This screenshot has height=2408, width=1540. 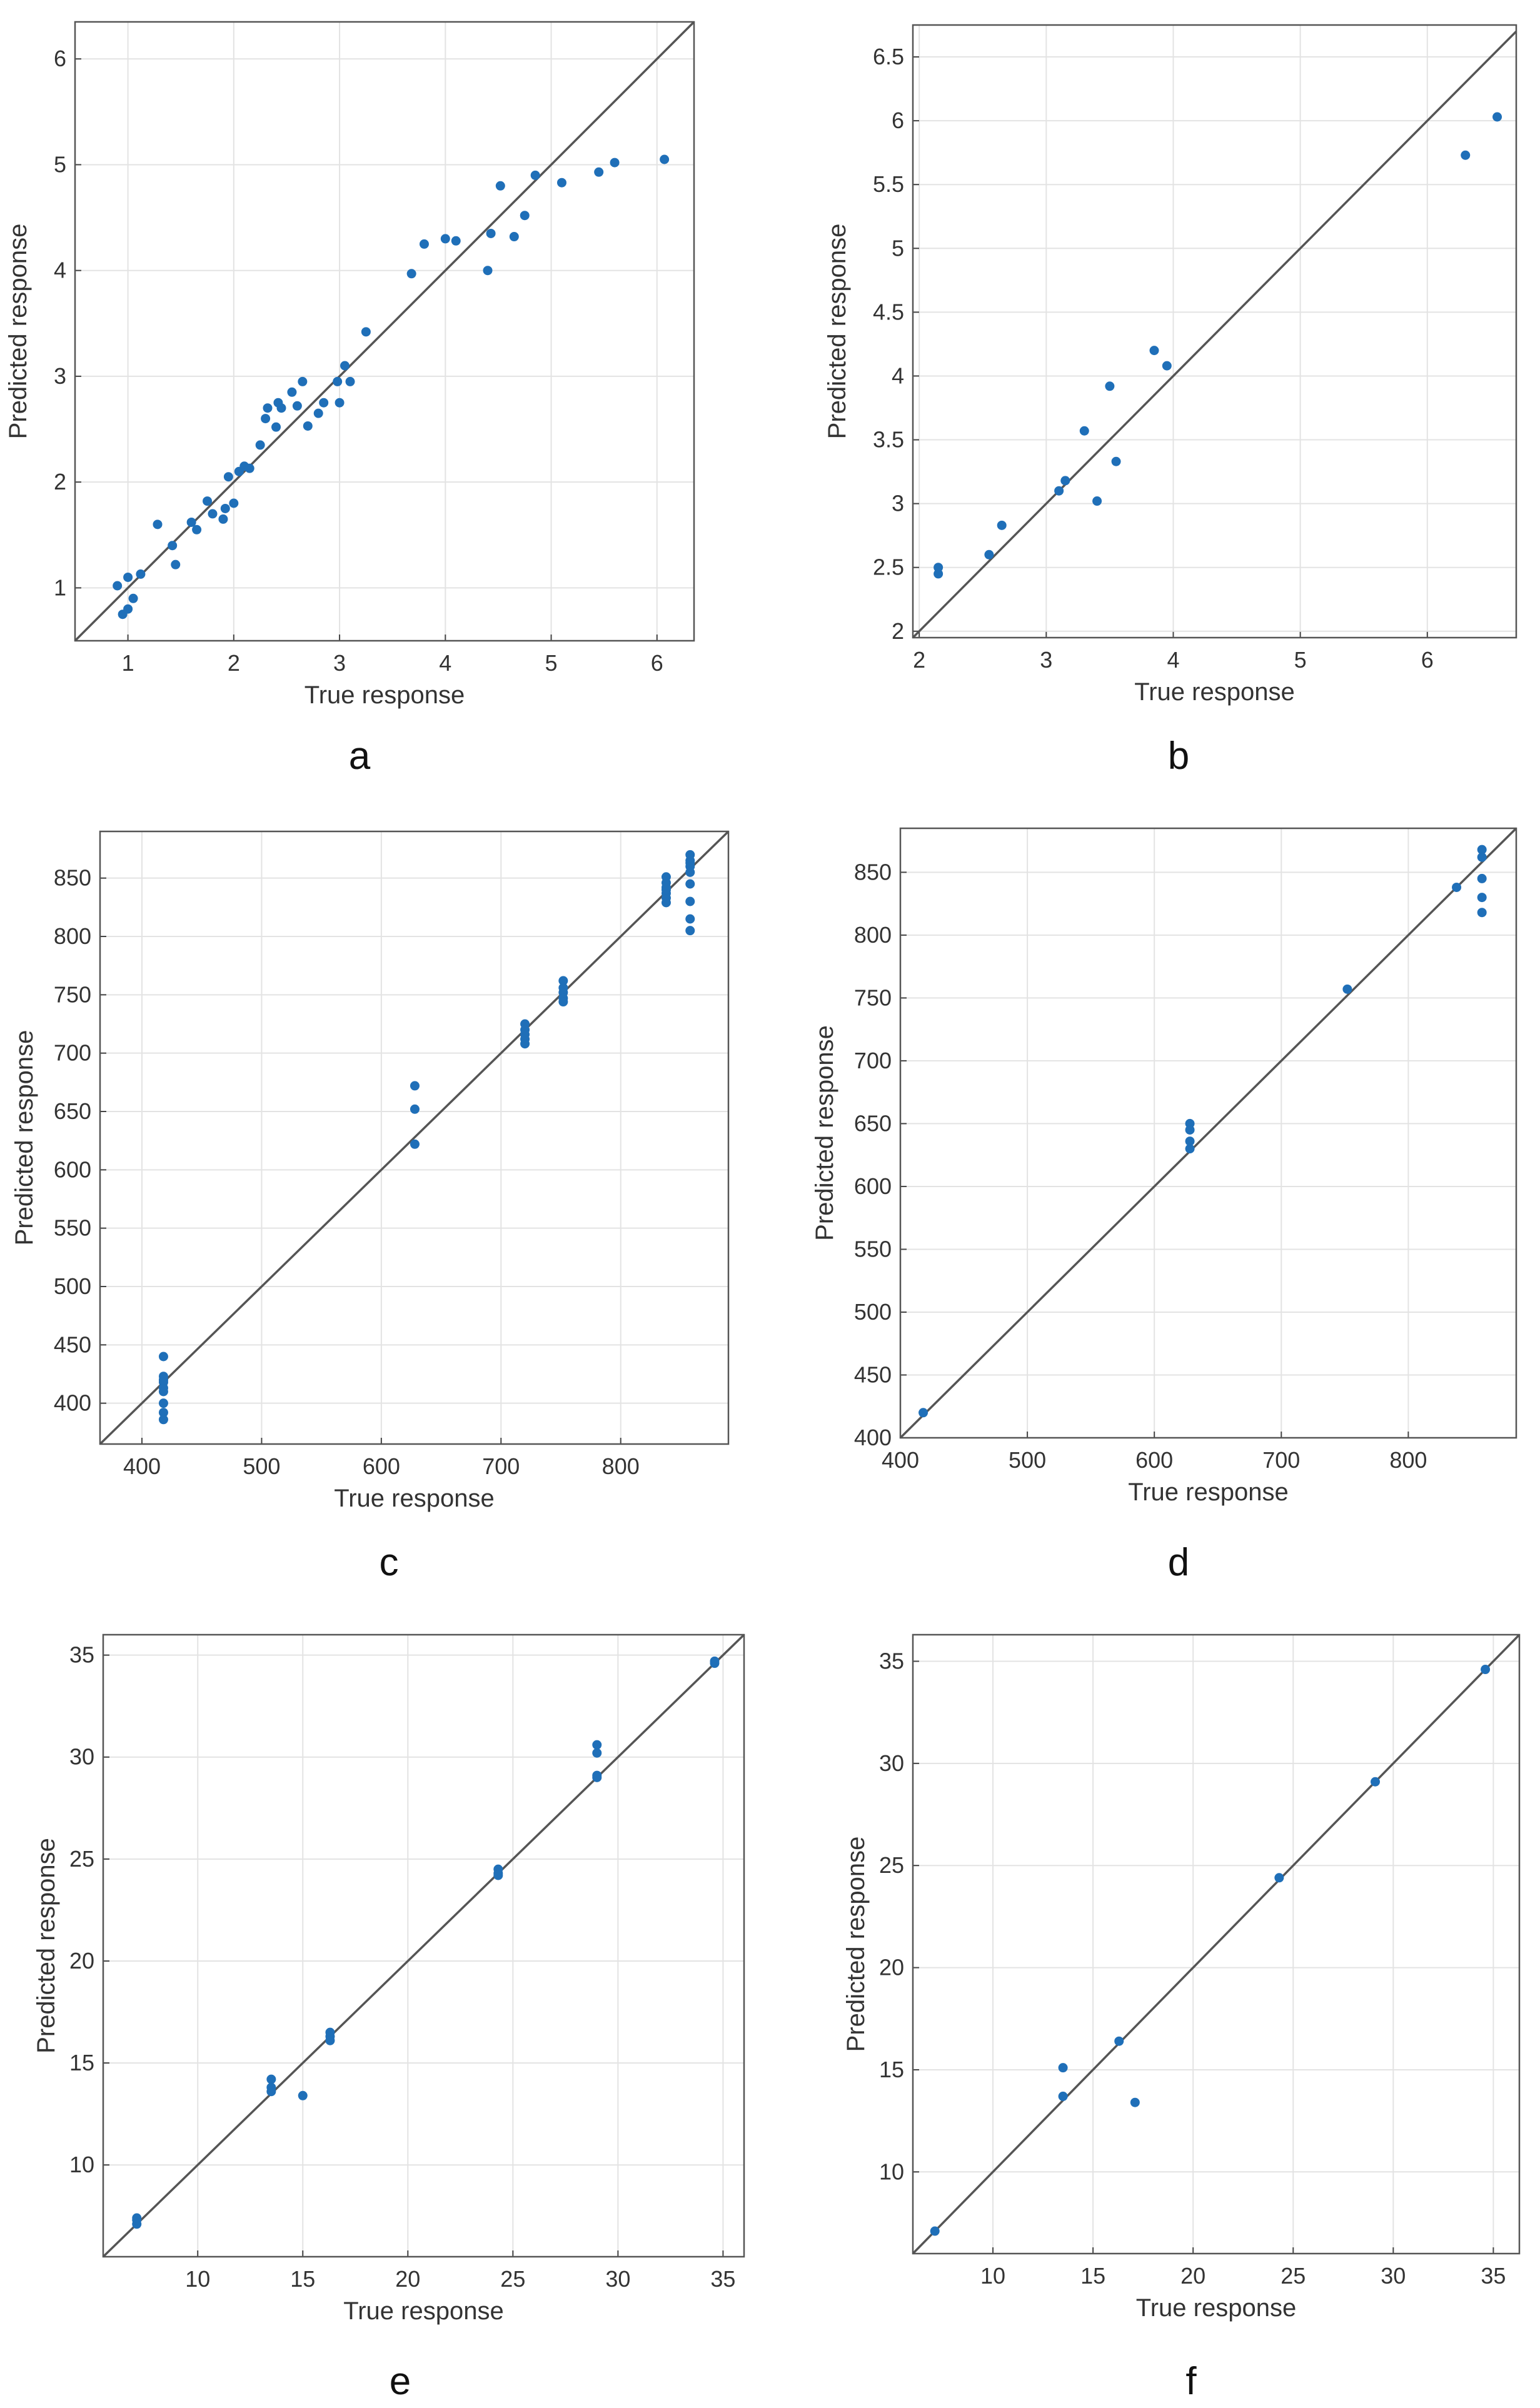 I want to click on y-tick-label: 750, so click(x=873, y=997).